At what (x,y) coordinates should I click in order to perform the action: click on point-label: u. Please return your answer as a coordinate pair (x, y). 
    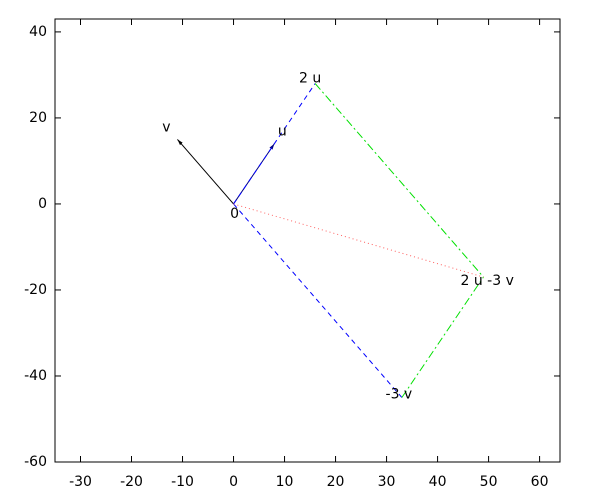
    Looking at the image, I should click on (282, 132).